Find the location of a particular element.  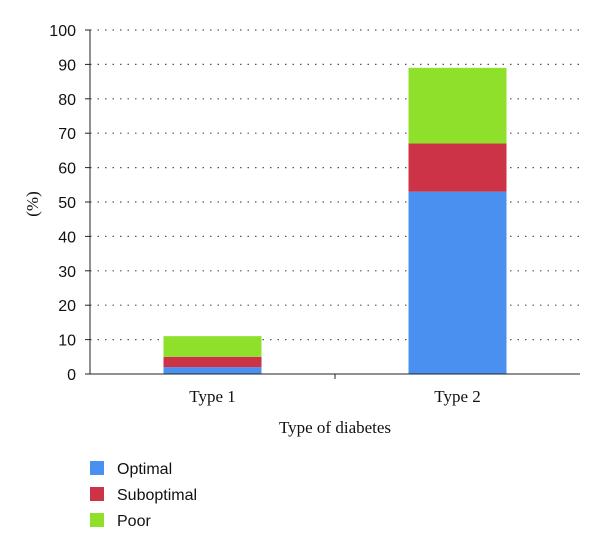

y-ticks: 0 10 20 30 40 50 60 70 80 90 100 is located at coordinates (69, 203).